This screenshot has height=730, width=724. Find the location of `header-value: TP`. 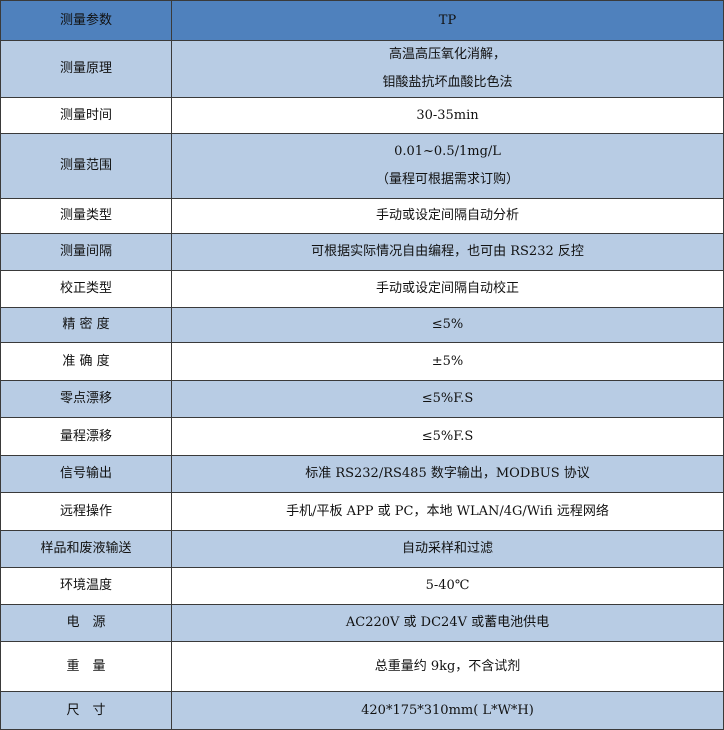

header-value: TP is located at coordinates (447, 20).